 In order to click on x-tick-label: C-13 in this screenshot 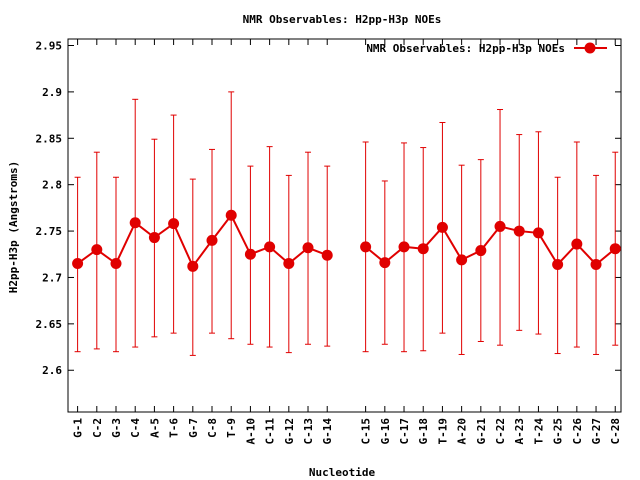, I will do `click(308, 431)`.